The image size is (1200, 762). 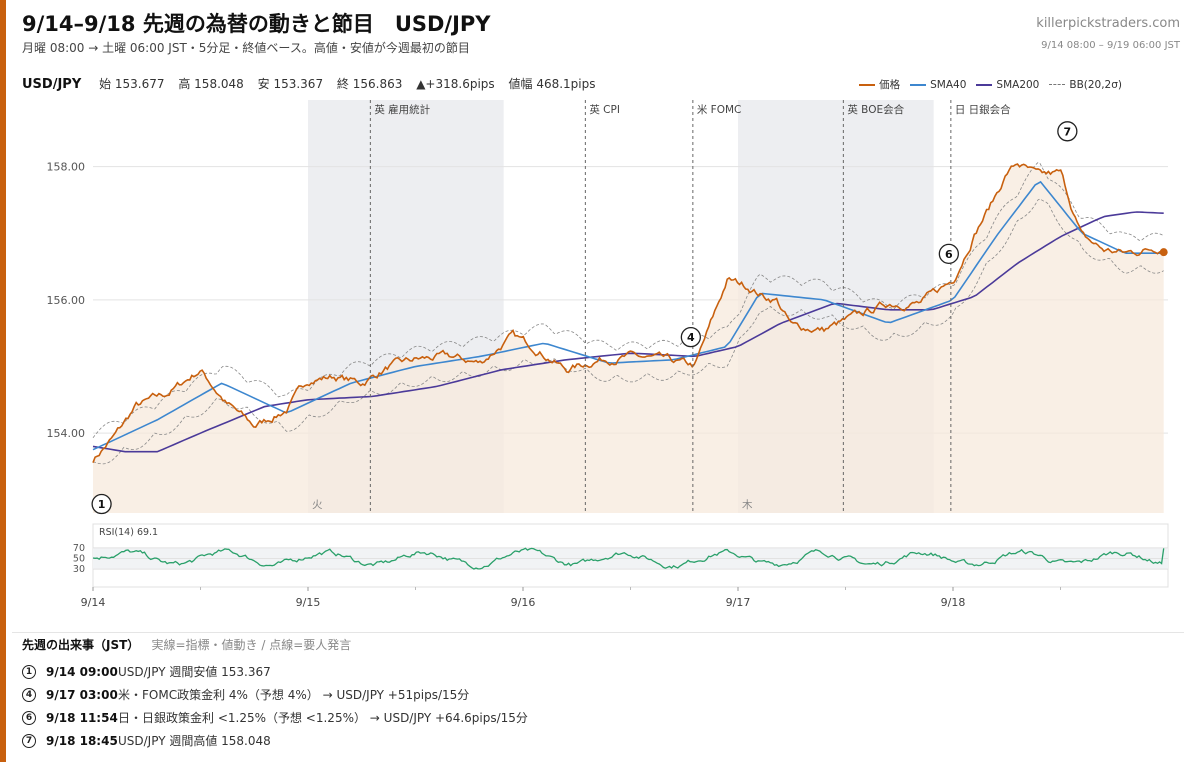 What do you see at coordinates (602, 740) in the screenshot?
I see `event-row: 7 9/18 18:45 USD/JPY 週間高値 158.048` at bounding box center [602, 740].